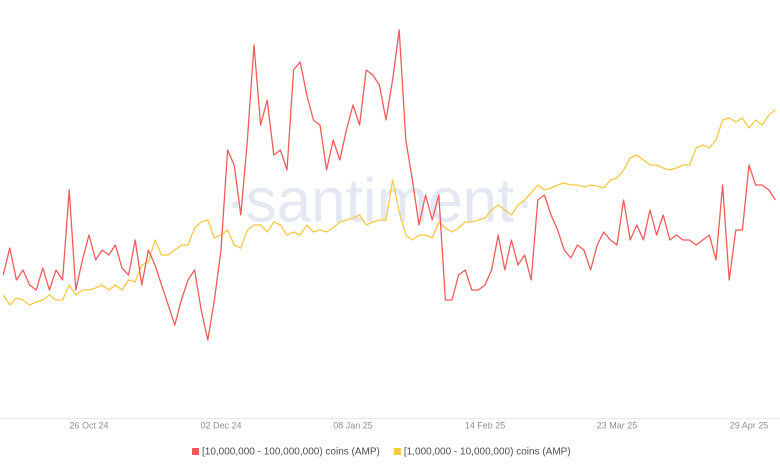 Image resolution: width=780 pixels, height=470 pixels. I want to click on legend-label: [10,000,000 - 100,000,000) coins (AMP), so click(291, 452).